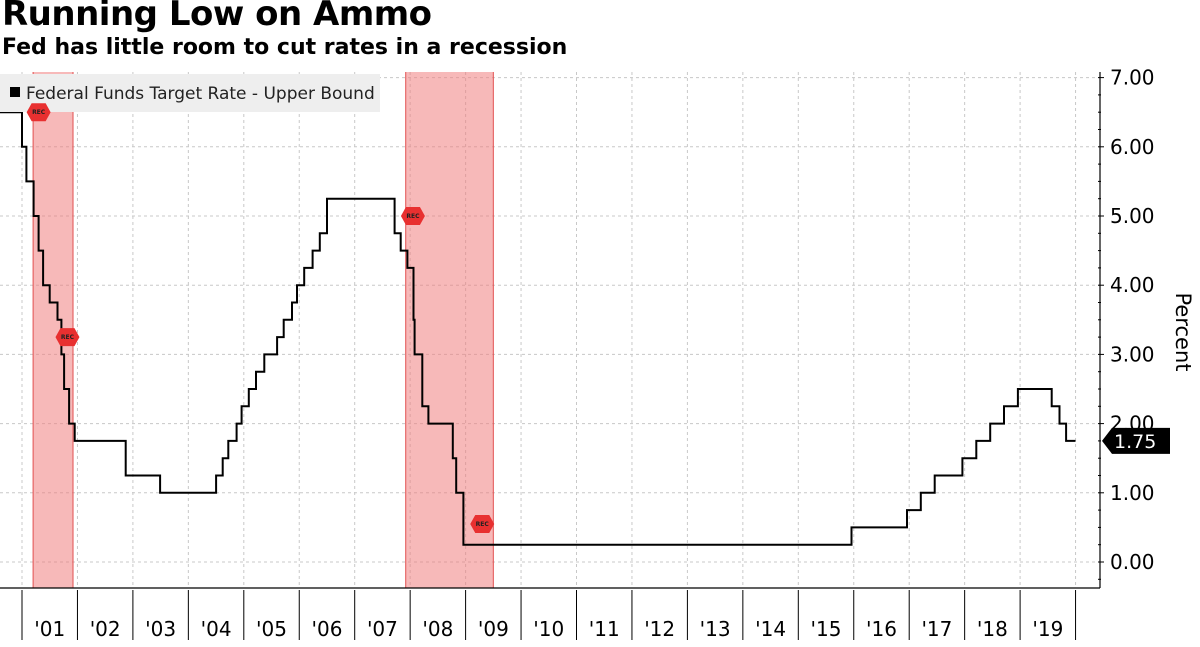 This screenshot has width=1200, height=647. Describe the element at coordinates (216, 629) in the screenshot. I see `x-tick-label: '04` at that location.